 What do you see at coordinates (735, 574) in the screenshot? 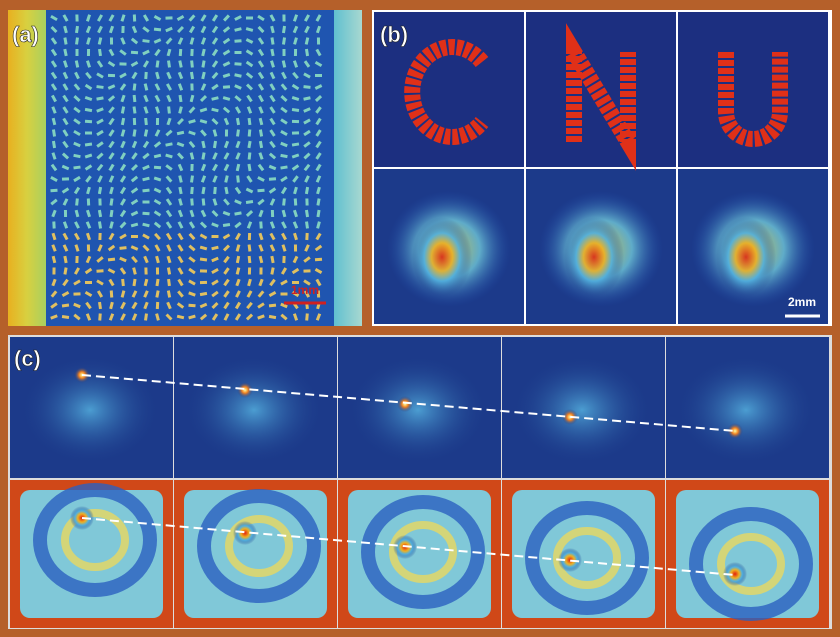
I see `hot-spot` at bounding box center [735, 574].